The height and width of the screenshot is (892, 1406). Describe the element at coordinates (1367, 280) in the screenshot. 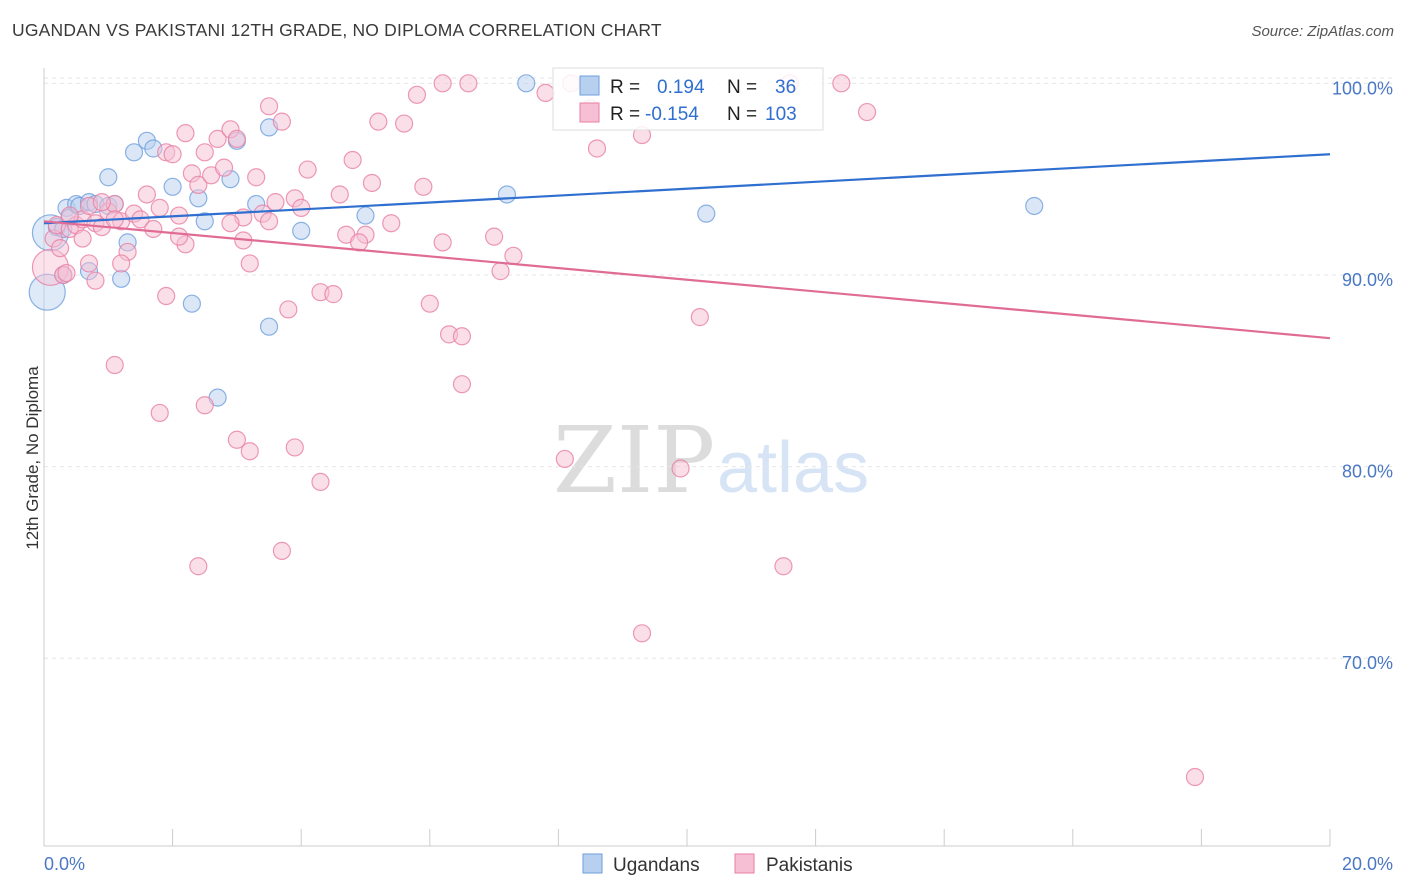

I see `y-tick-label: 90.0%` at that location.